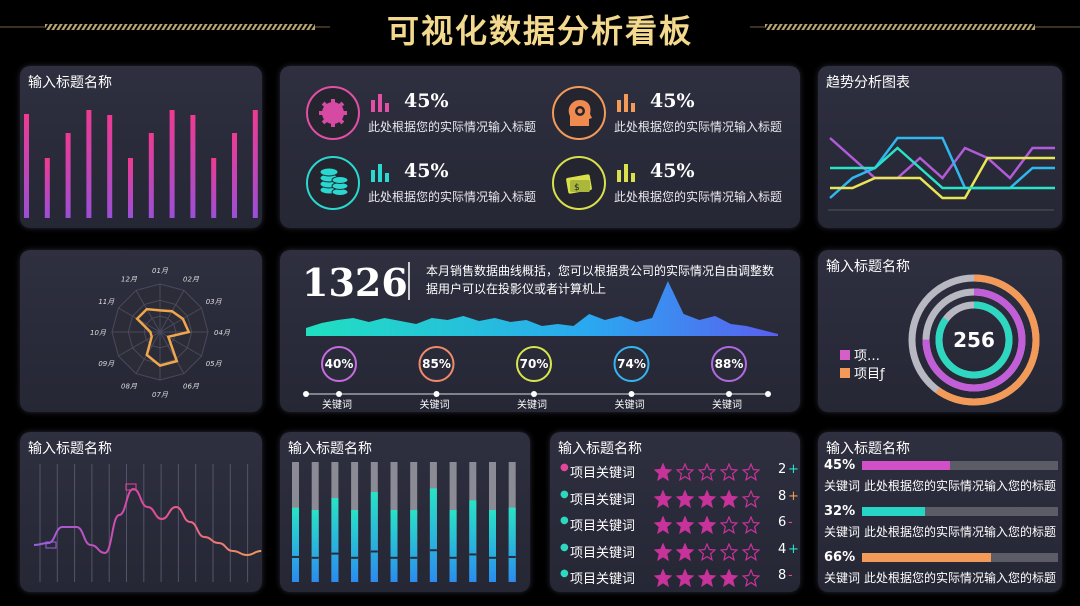 The image size is (1080, 606). I want to click on progress-description: 此处根据您的实际情况输入您的标题, so click(960, 486).